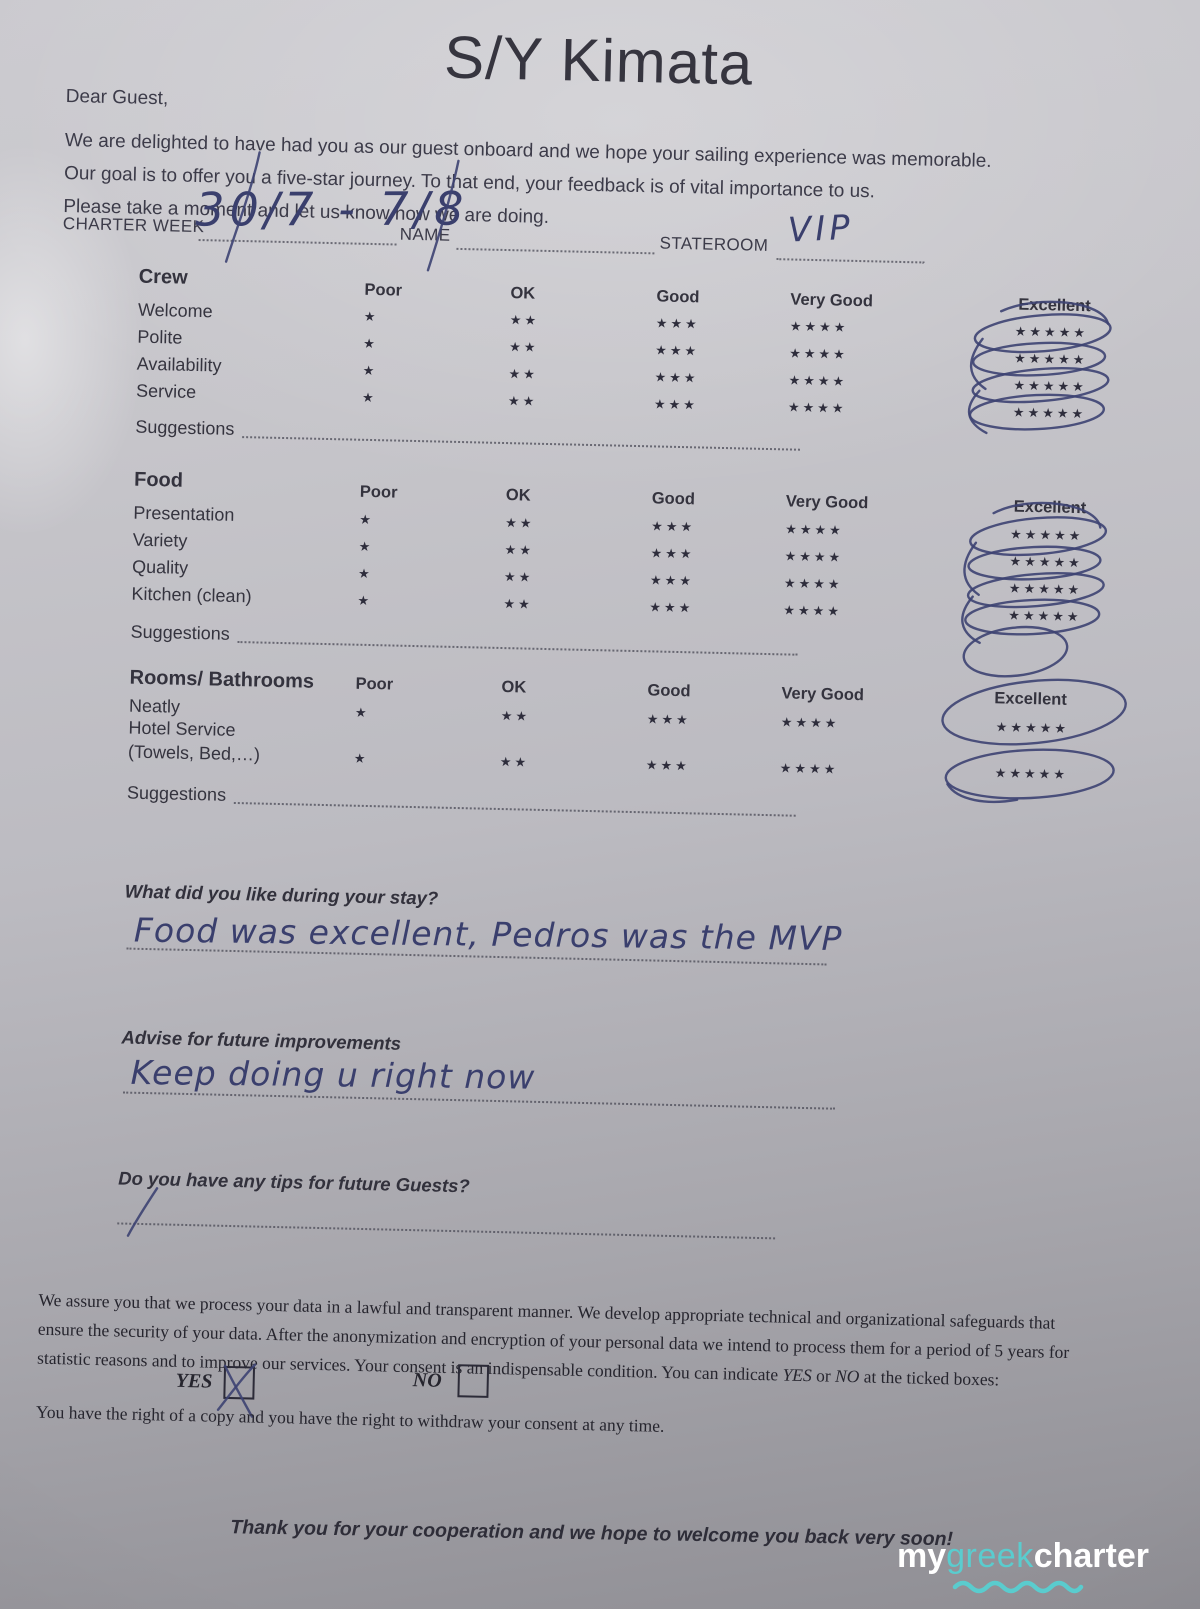 Image resolution: width=1200 pixels, height=1609 pixels. Describe the element at coordinates (154, 706) in the screenshot. I see `row-label: Neatly` at that location.